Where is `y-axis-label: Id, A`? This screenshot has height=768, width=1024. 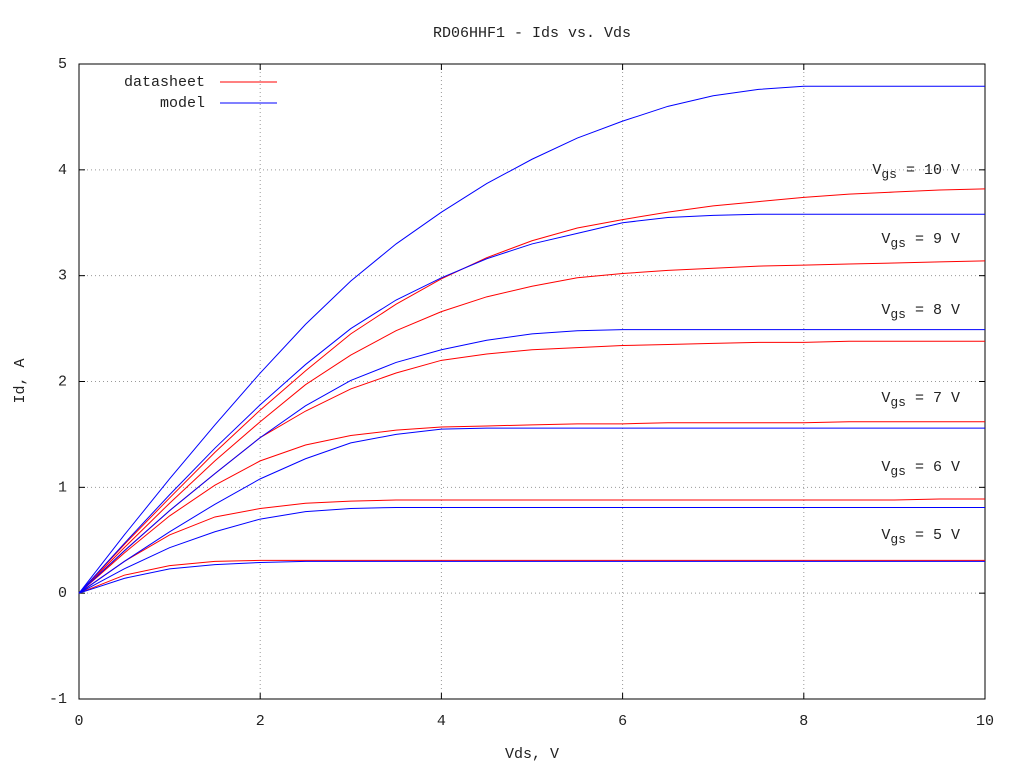 y-axis-label: Id, A is located at coordinates (20, 380).